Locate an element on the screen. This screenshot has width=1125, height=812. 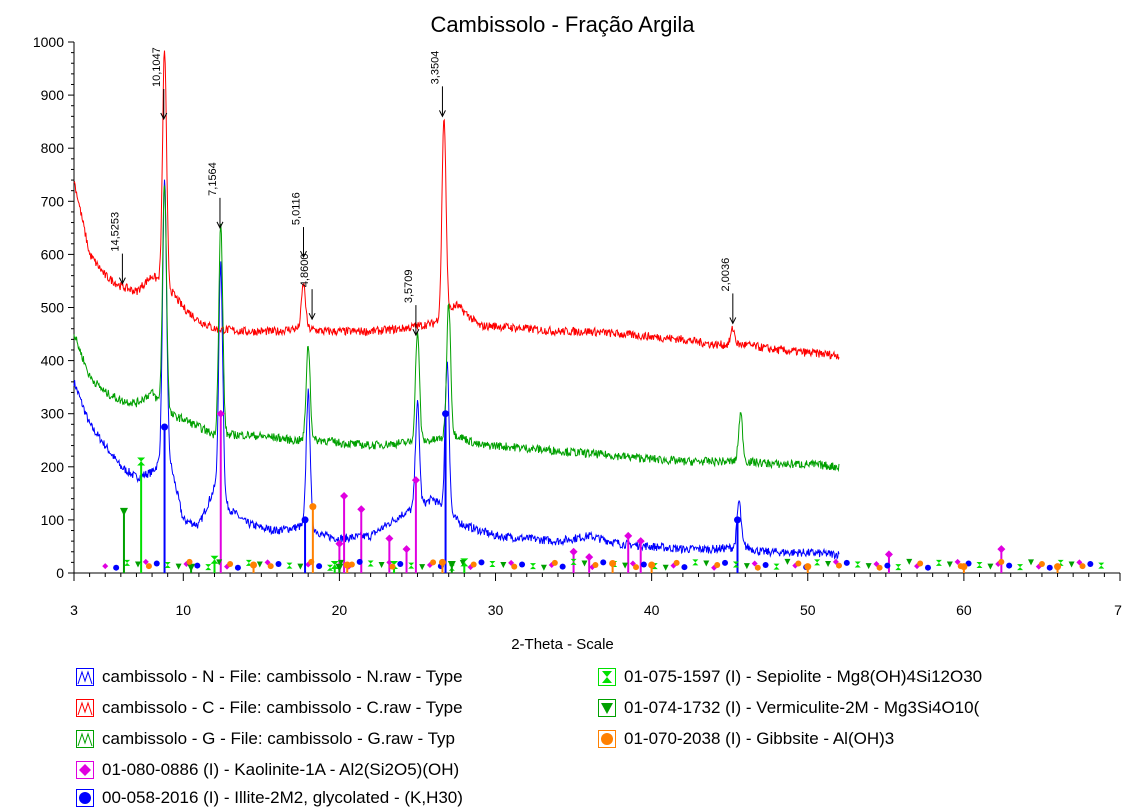
d-label: 7,1564 is located at coordinates (213, 179).